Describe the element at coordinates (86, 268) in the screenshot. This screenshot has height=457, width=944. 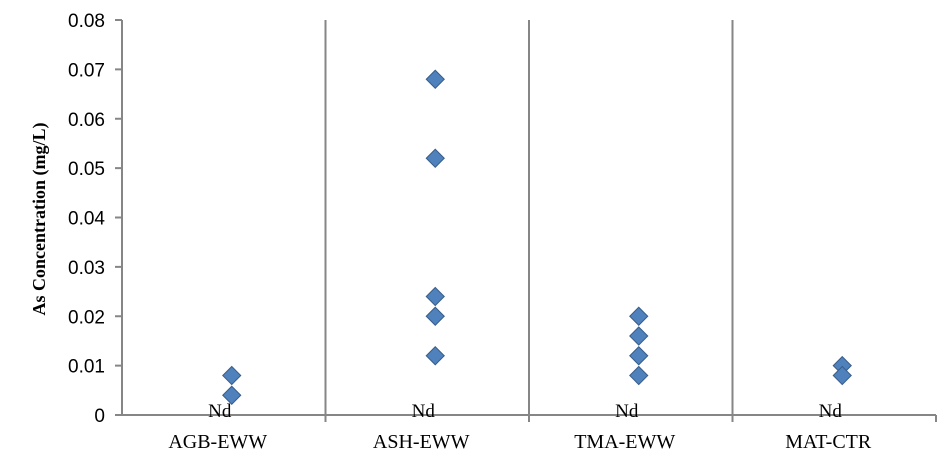
I see `y-tick-label: 0.03` at that location.